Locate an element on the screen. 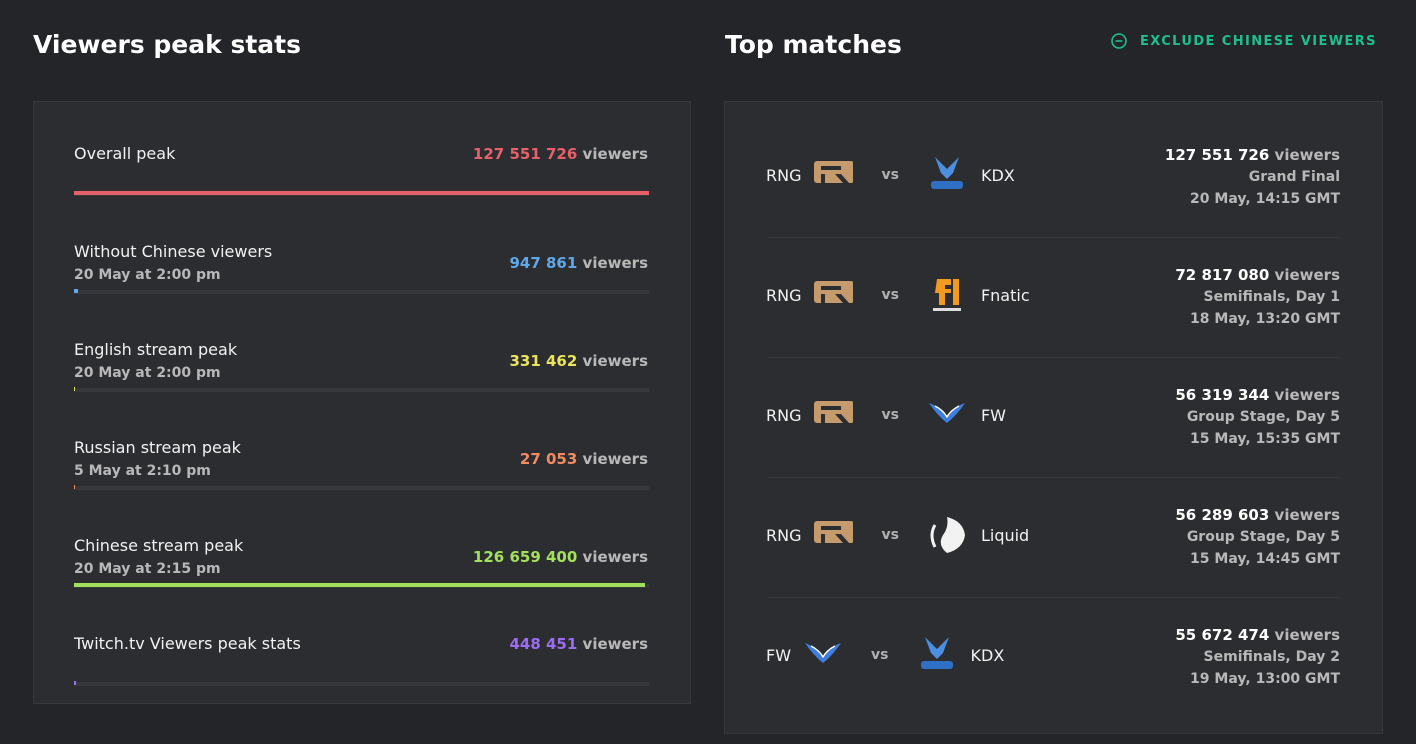  stat-value: 127 551 726 viewers is located at coordinates (560, 154).